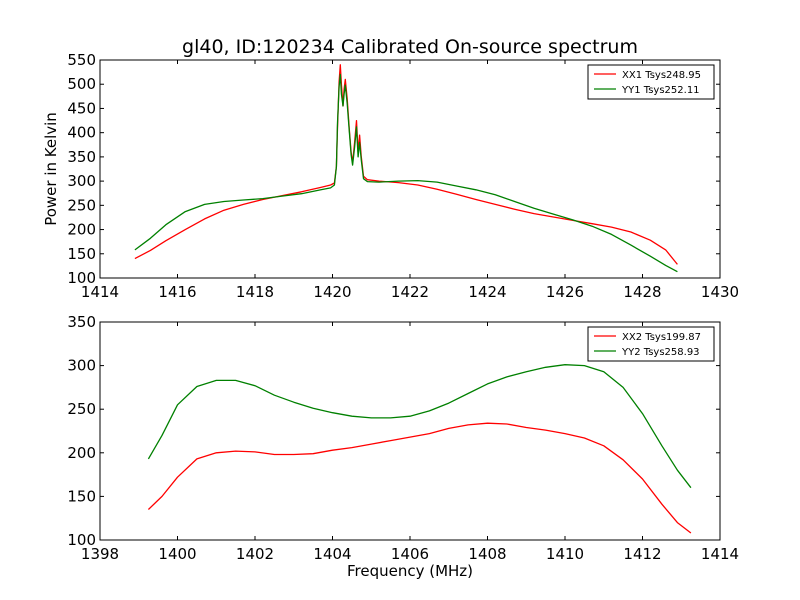 The height and width of the screenshot is (600, 800). What do you see at coordinates (100, 292) in the screenshot?
I see `top-x-tick-label: 1414` at bounding box center [100, 292].